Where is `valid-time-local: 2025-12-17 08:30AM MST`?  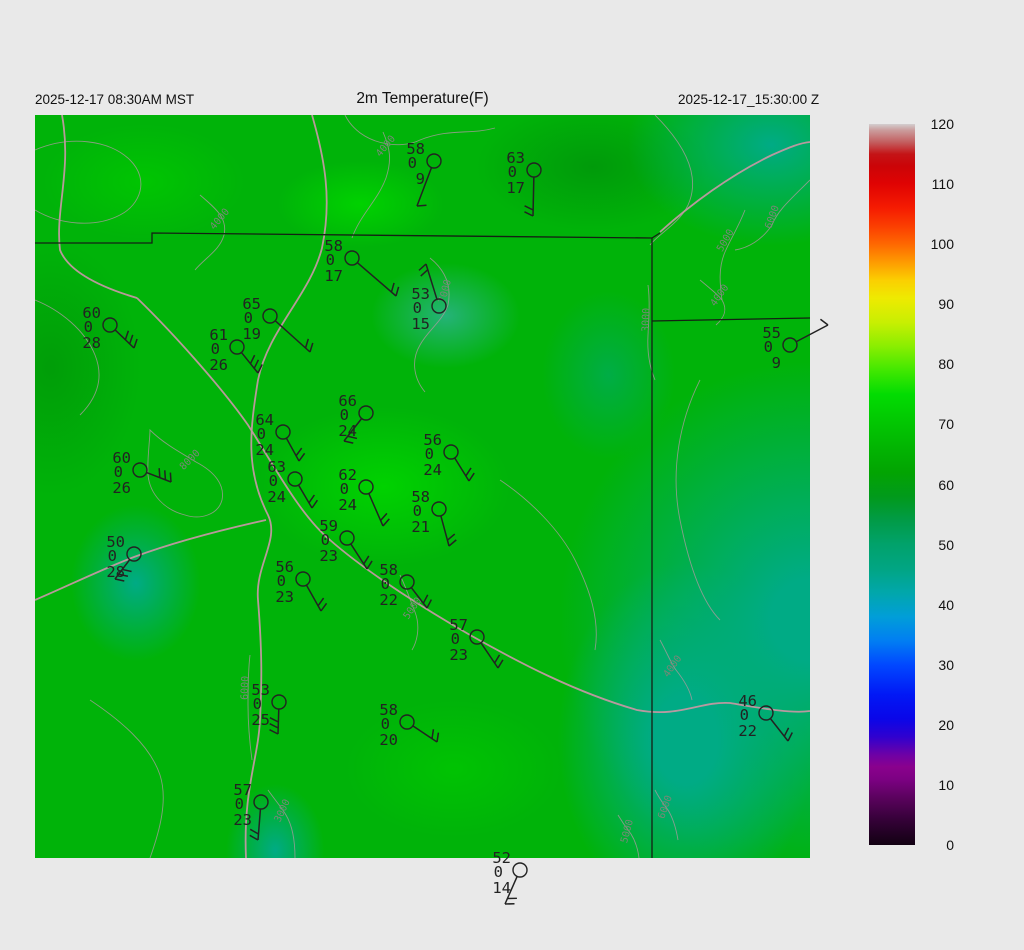 valid-time-local: 2025-12-17 08:30AM MST is located at coordinates (115, 99).